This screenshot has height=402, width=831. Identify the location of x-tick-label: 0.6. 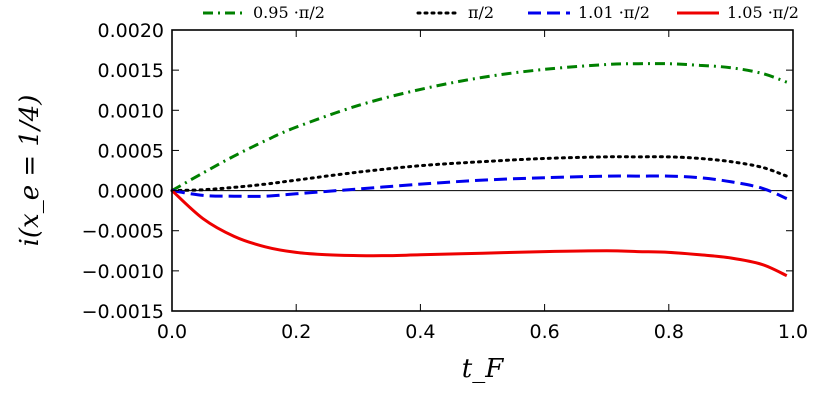
(544, 332).